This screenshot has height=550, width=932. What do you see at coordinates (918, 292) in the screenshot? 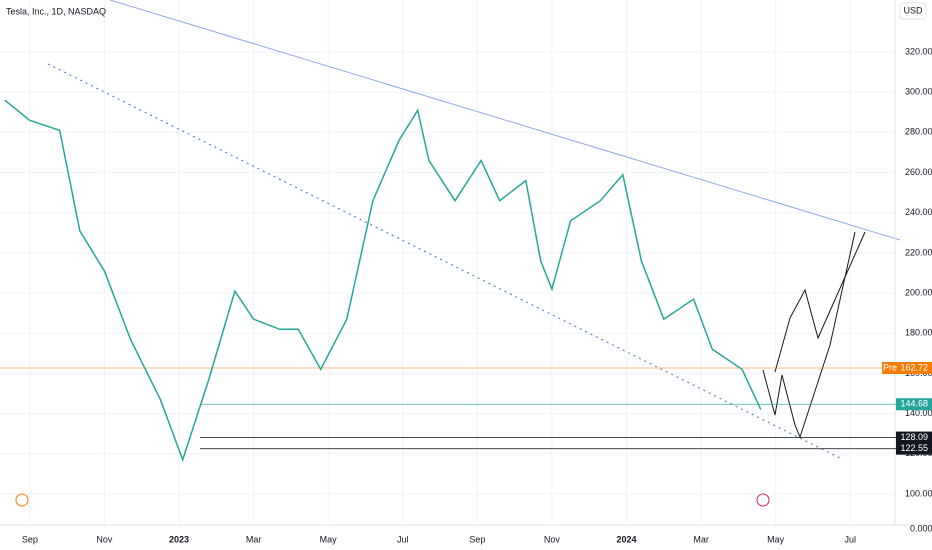
I see `y-tick-label: 200.00` at bounding box center [918, 292].